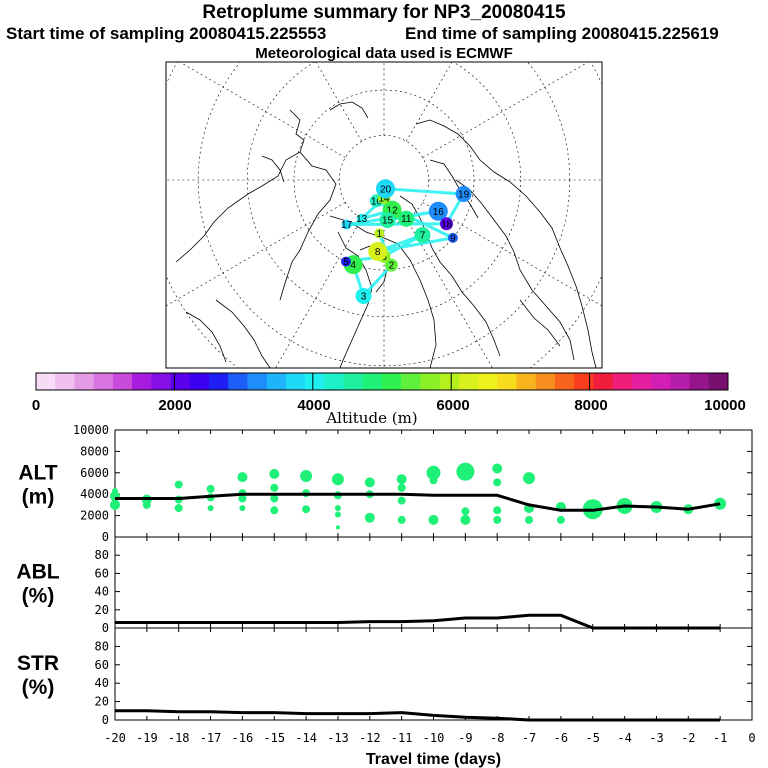  I want to click on latitude-circle, so click(384, 190).